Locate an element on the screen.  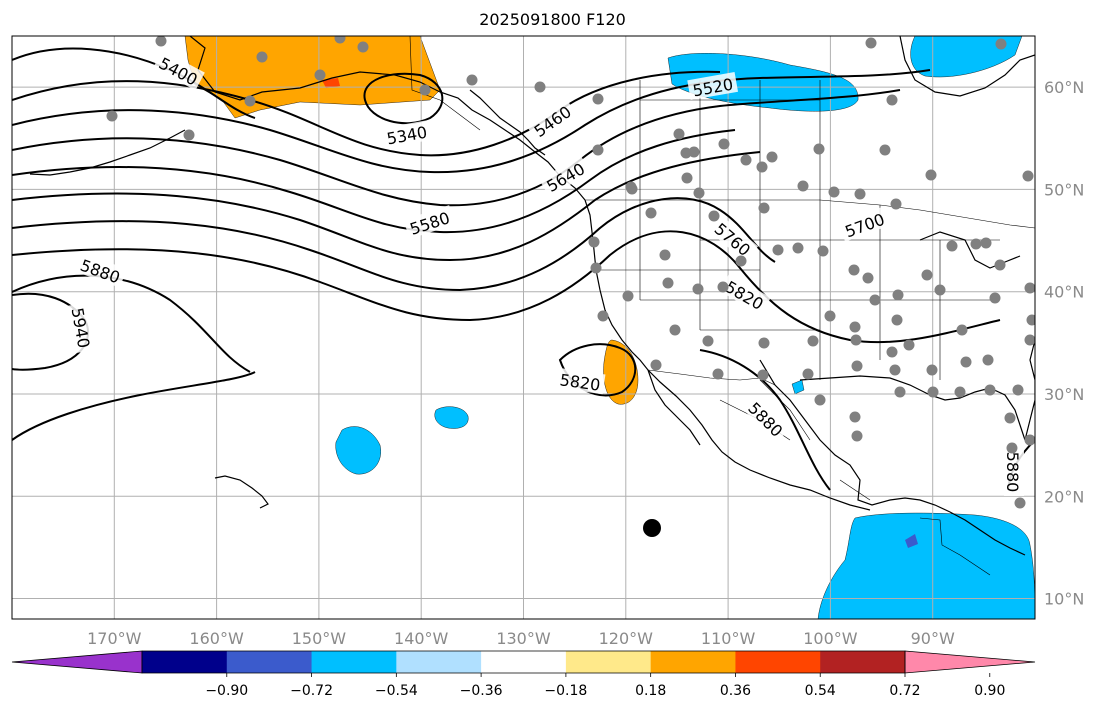
svg-text: 5880 is located at coordinates (100, 272).